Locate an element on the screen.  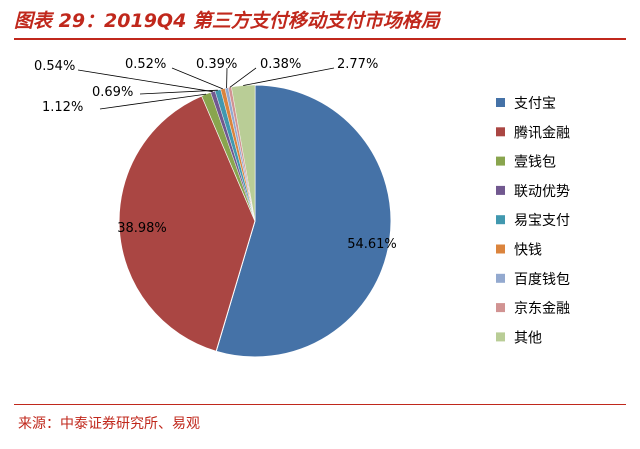
data-label-4: 0.54% is located at coordinates (54, 66).